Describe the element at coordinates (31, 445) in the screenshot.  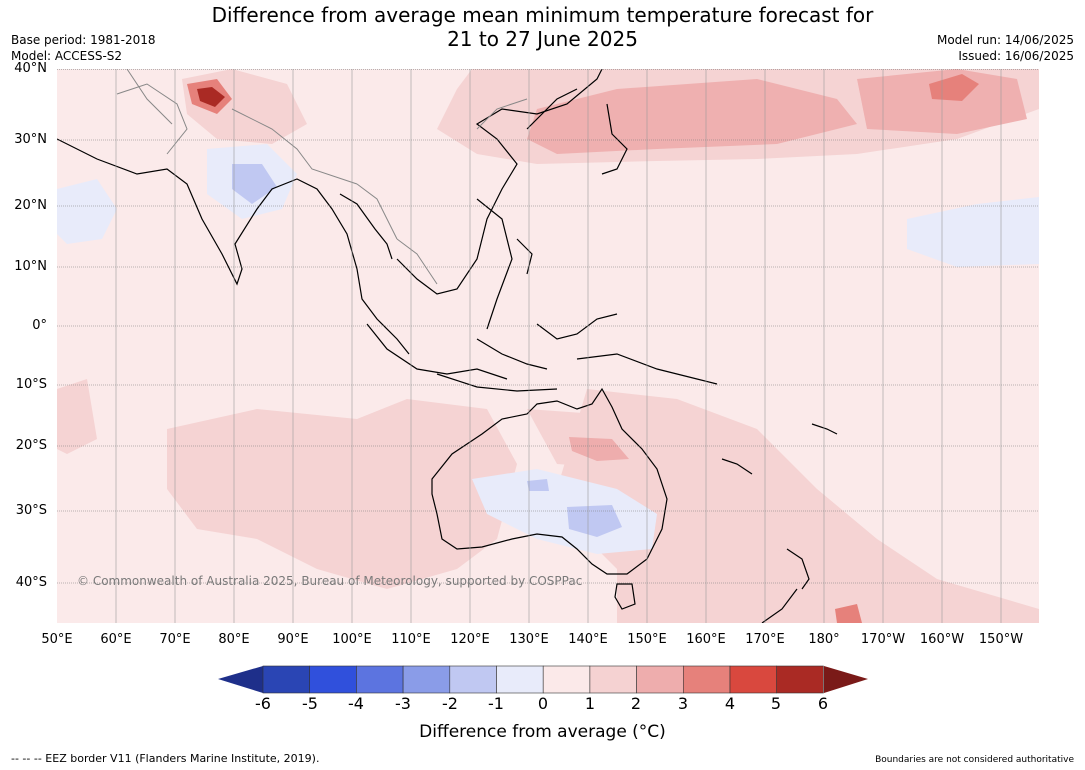
I see `lat-label: 20°S` at that location.